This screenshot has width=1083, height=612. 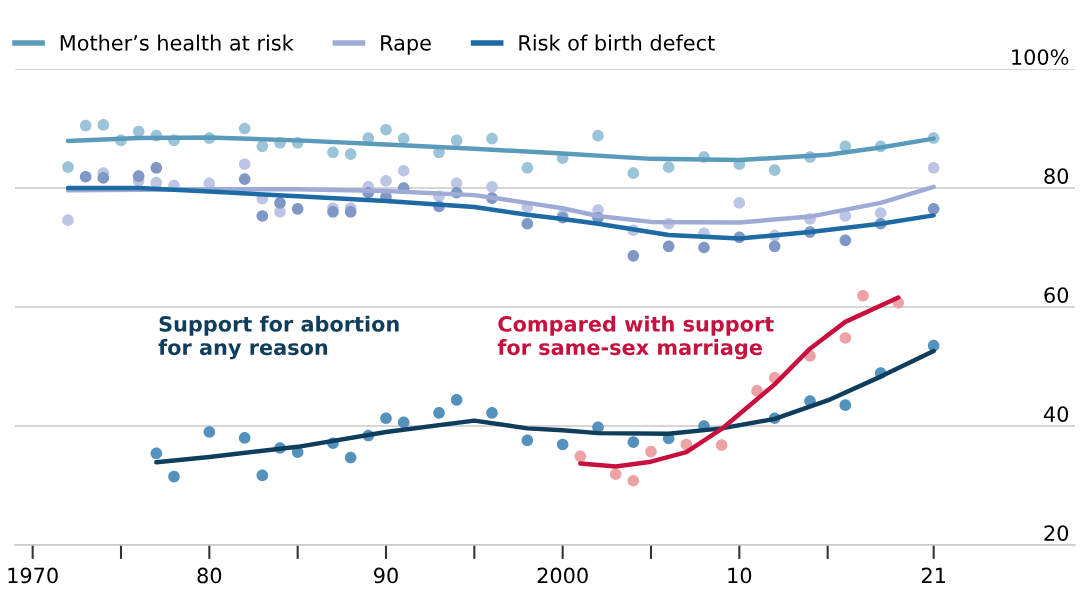 I want to click on x-tick-label: 80, so click(x=209, y=575).